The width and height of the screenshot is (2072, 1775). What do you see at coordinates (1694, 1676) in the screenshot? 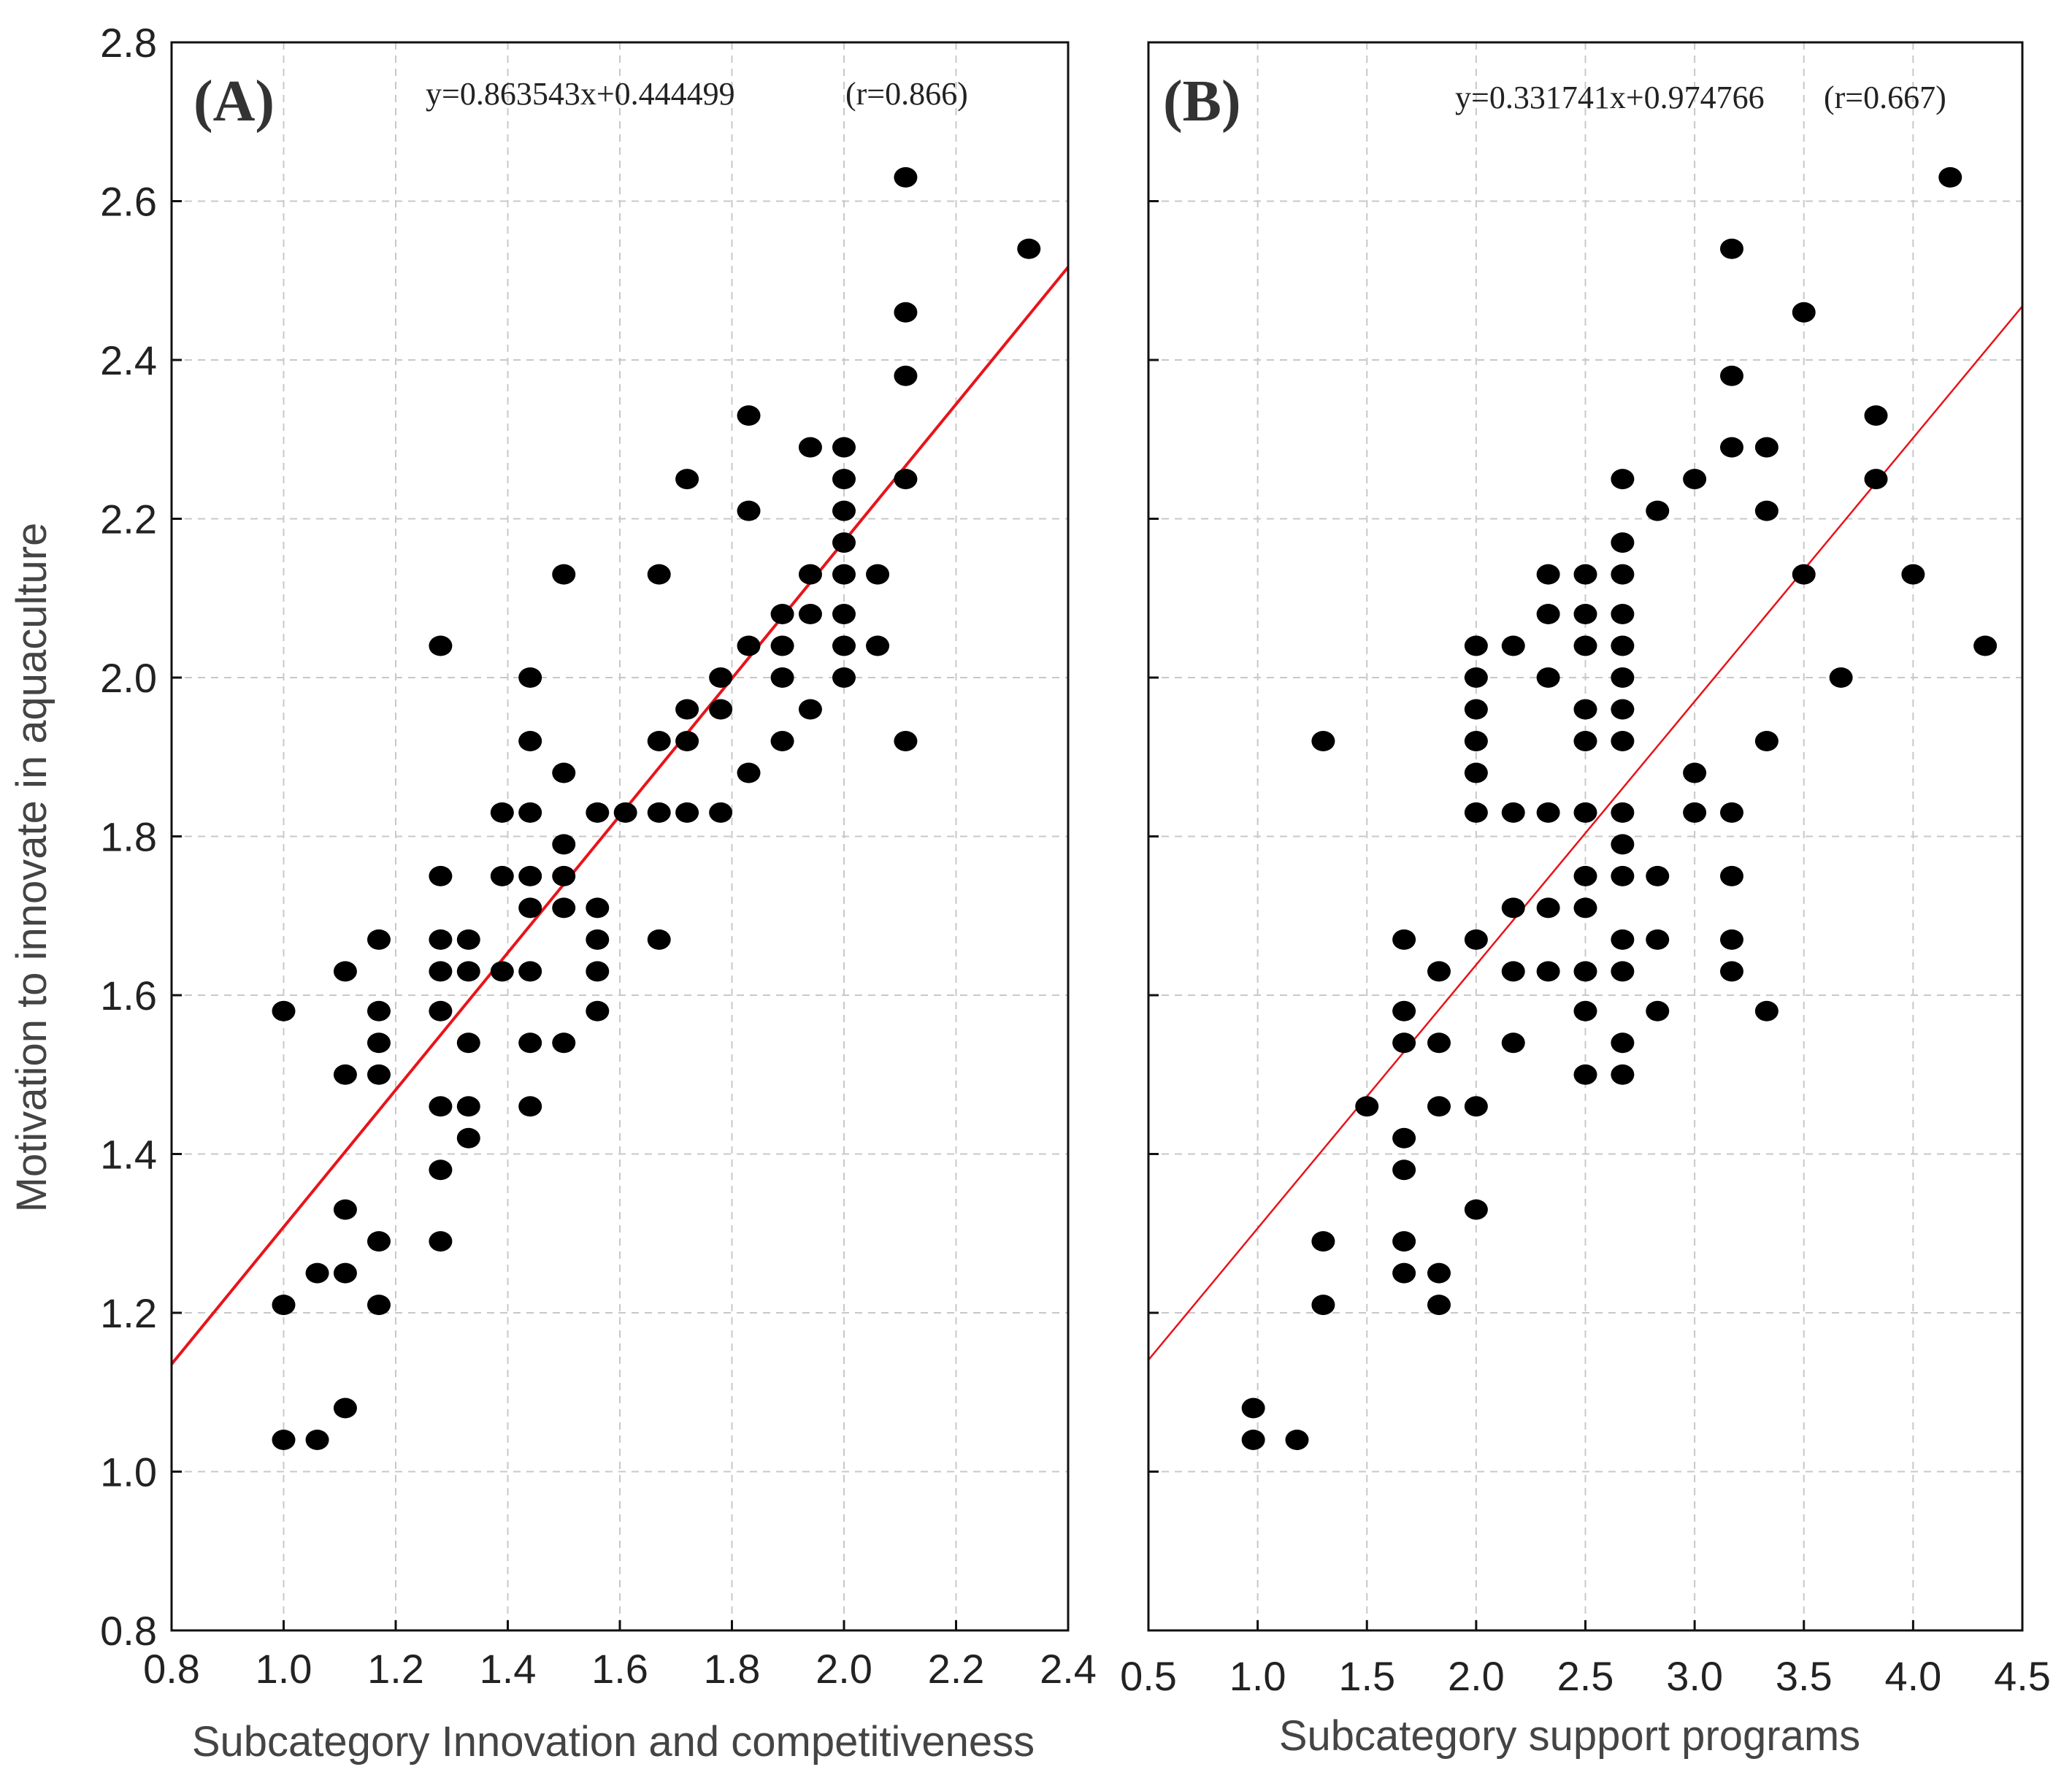
I see `panel-b-x-tick-label: 3.0` at bounding box center [1694, 1676].